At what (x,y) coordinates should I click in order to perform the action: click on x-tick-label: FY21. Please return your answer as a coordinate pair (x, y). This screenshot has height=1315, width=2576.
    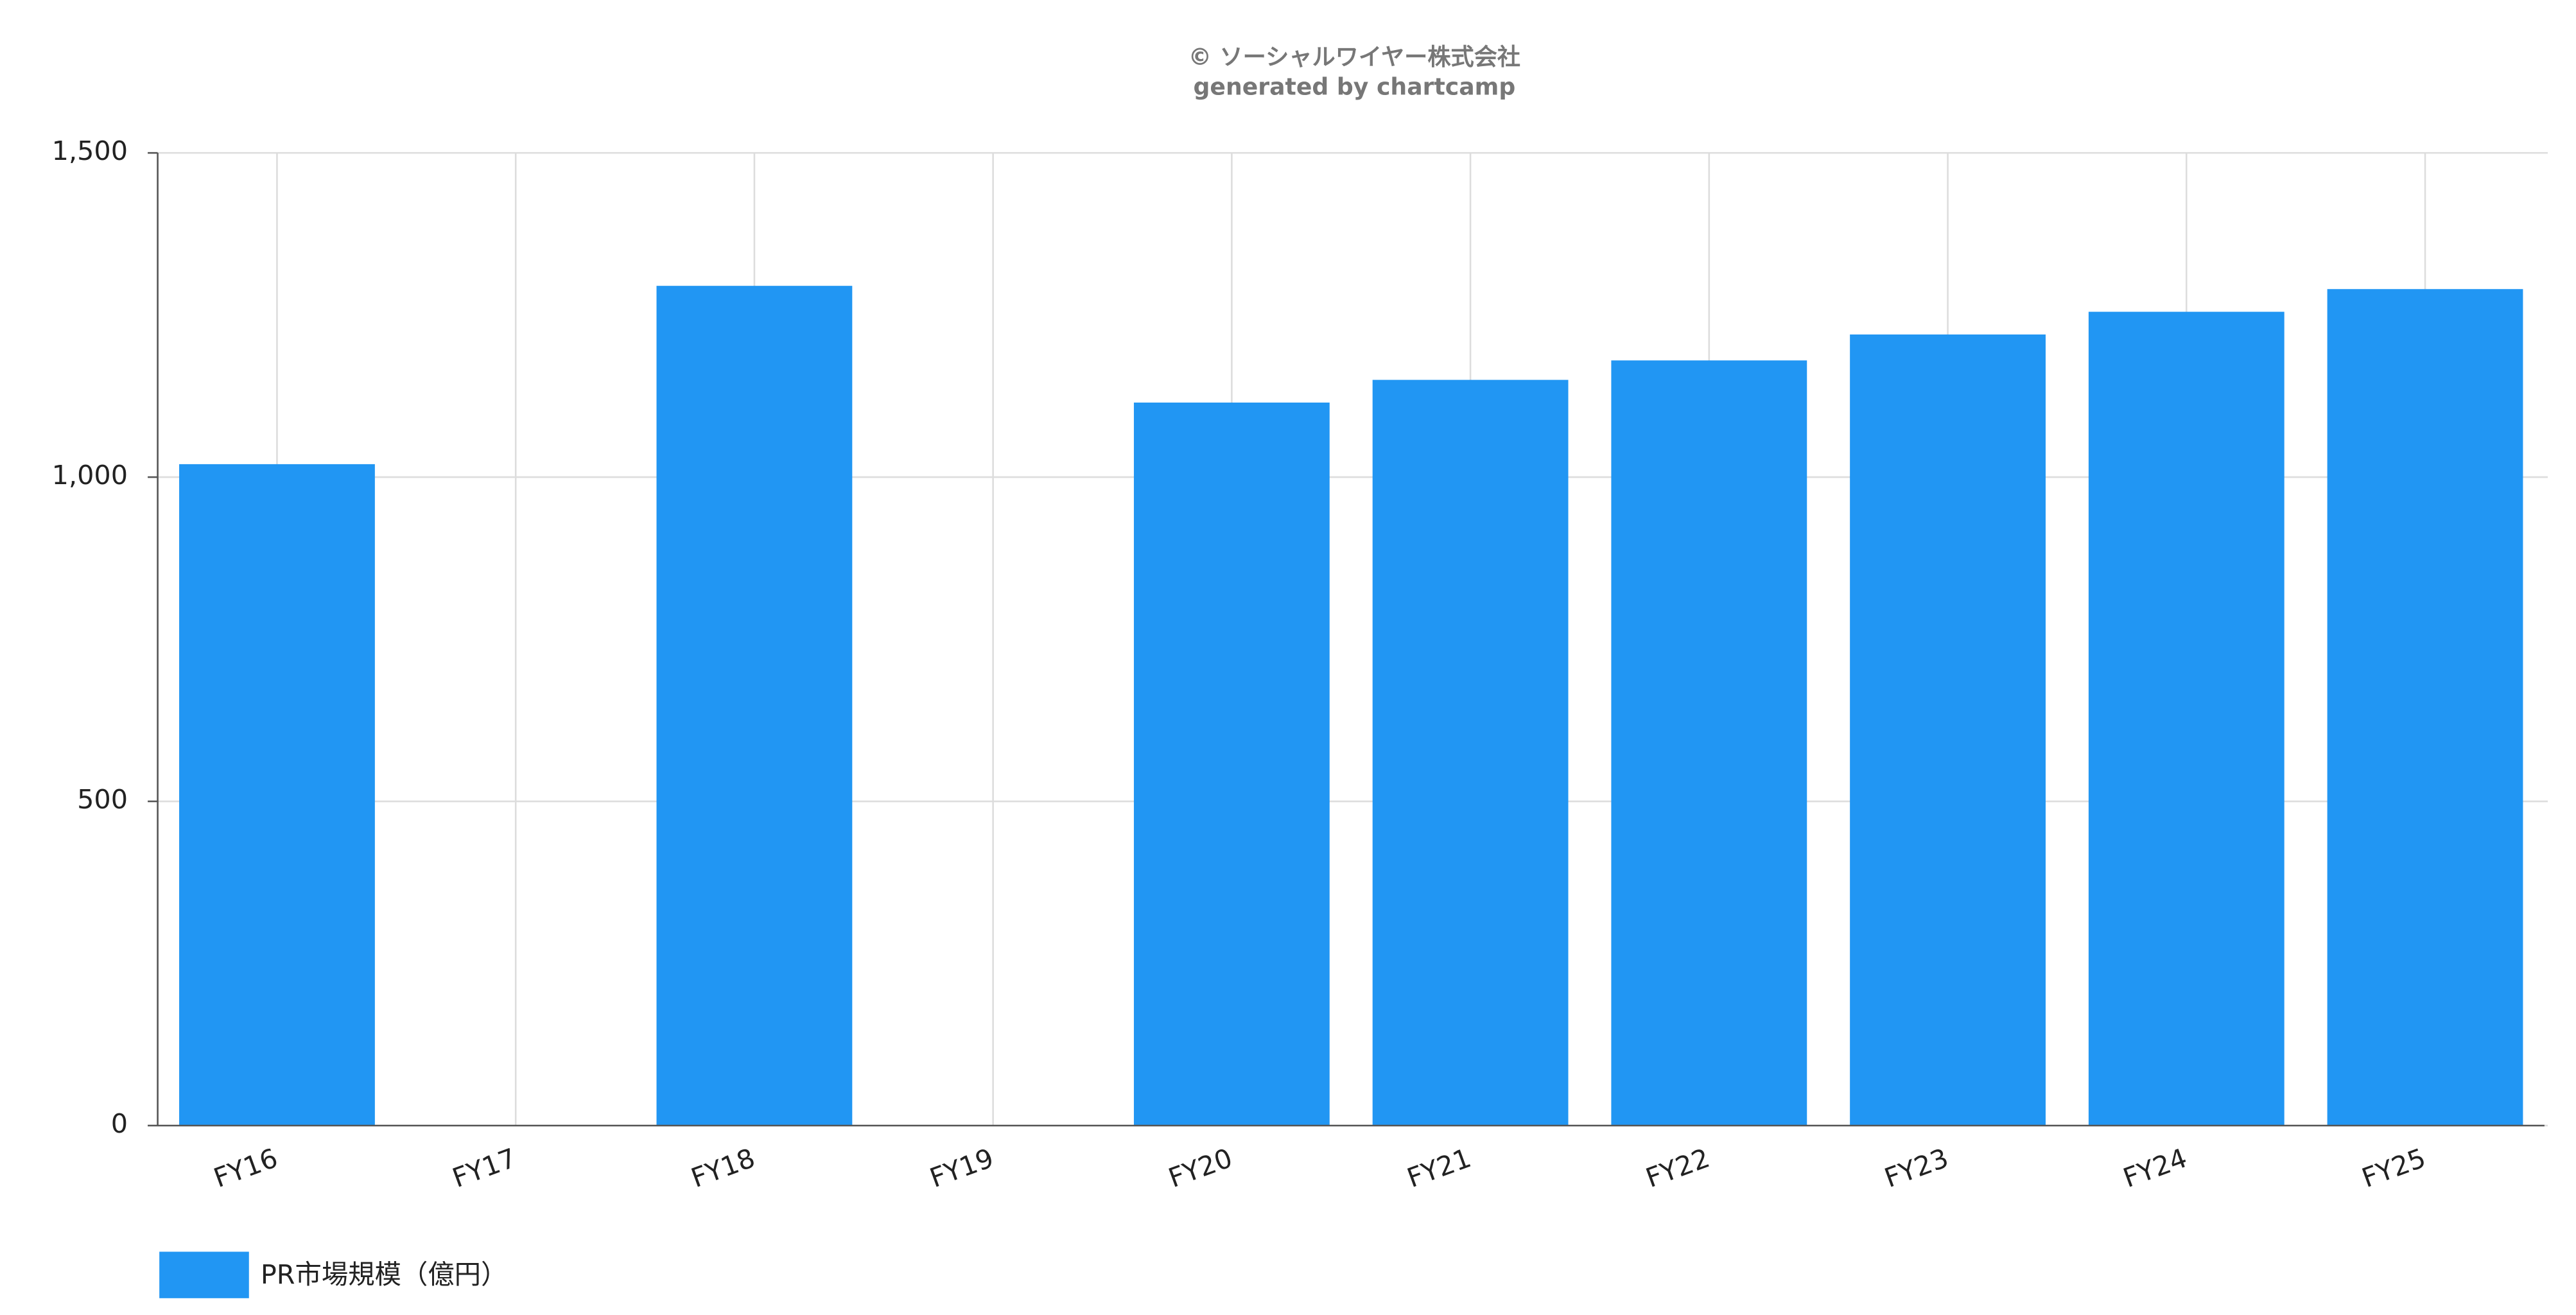
    Looking at the image, I should click on (1439, 1168).